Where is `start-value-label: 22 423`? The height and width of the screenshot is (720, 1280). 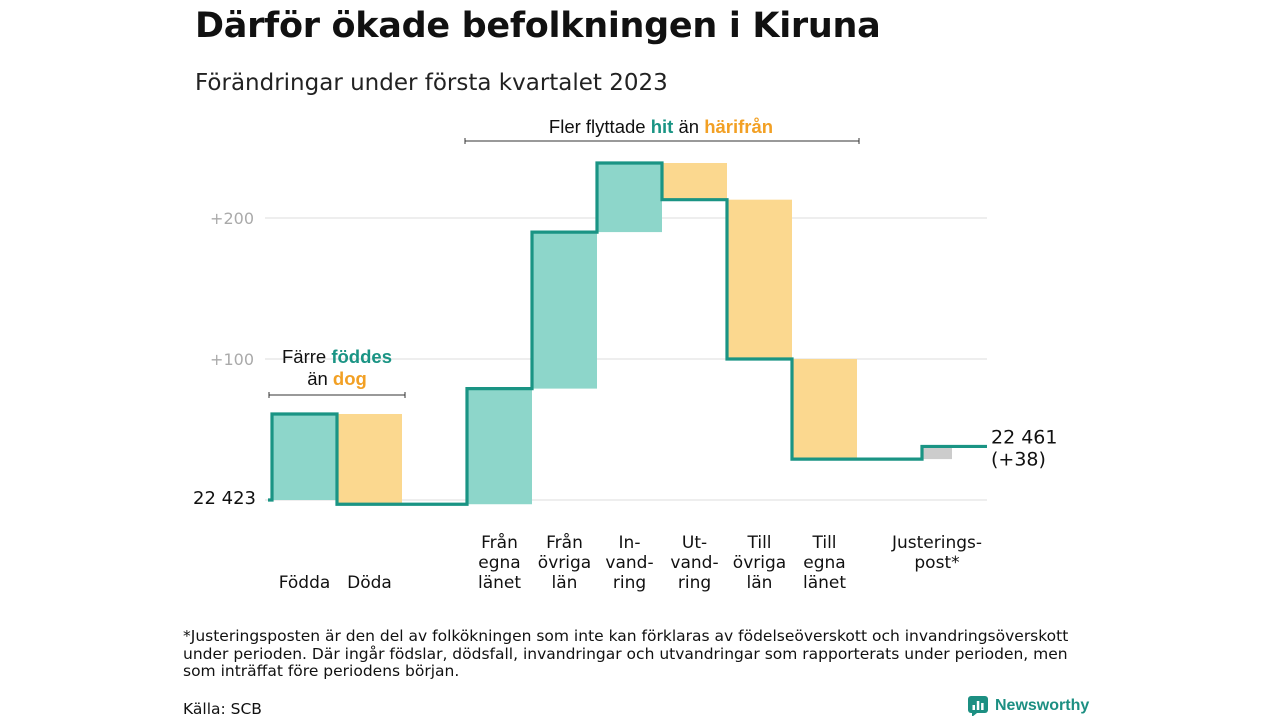
start-value-label: 22 423 is located at coordinates (224, 498).